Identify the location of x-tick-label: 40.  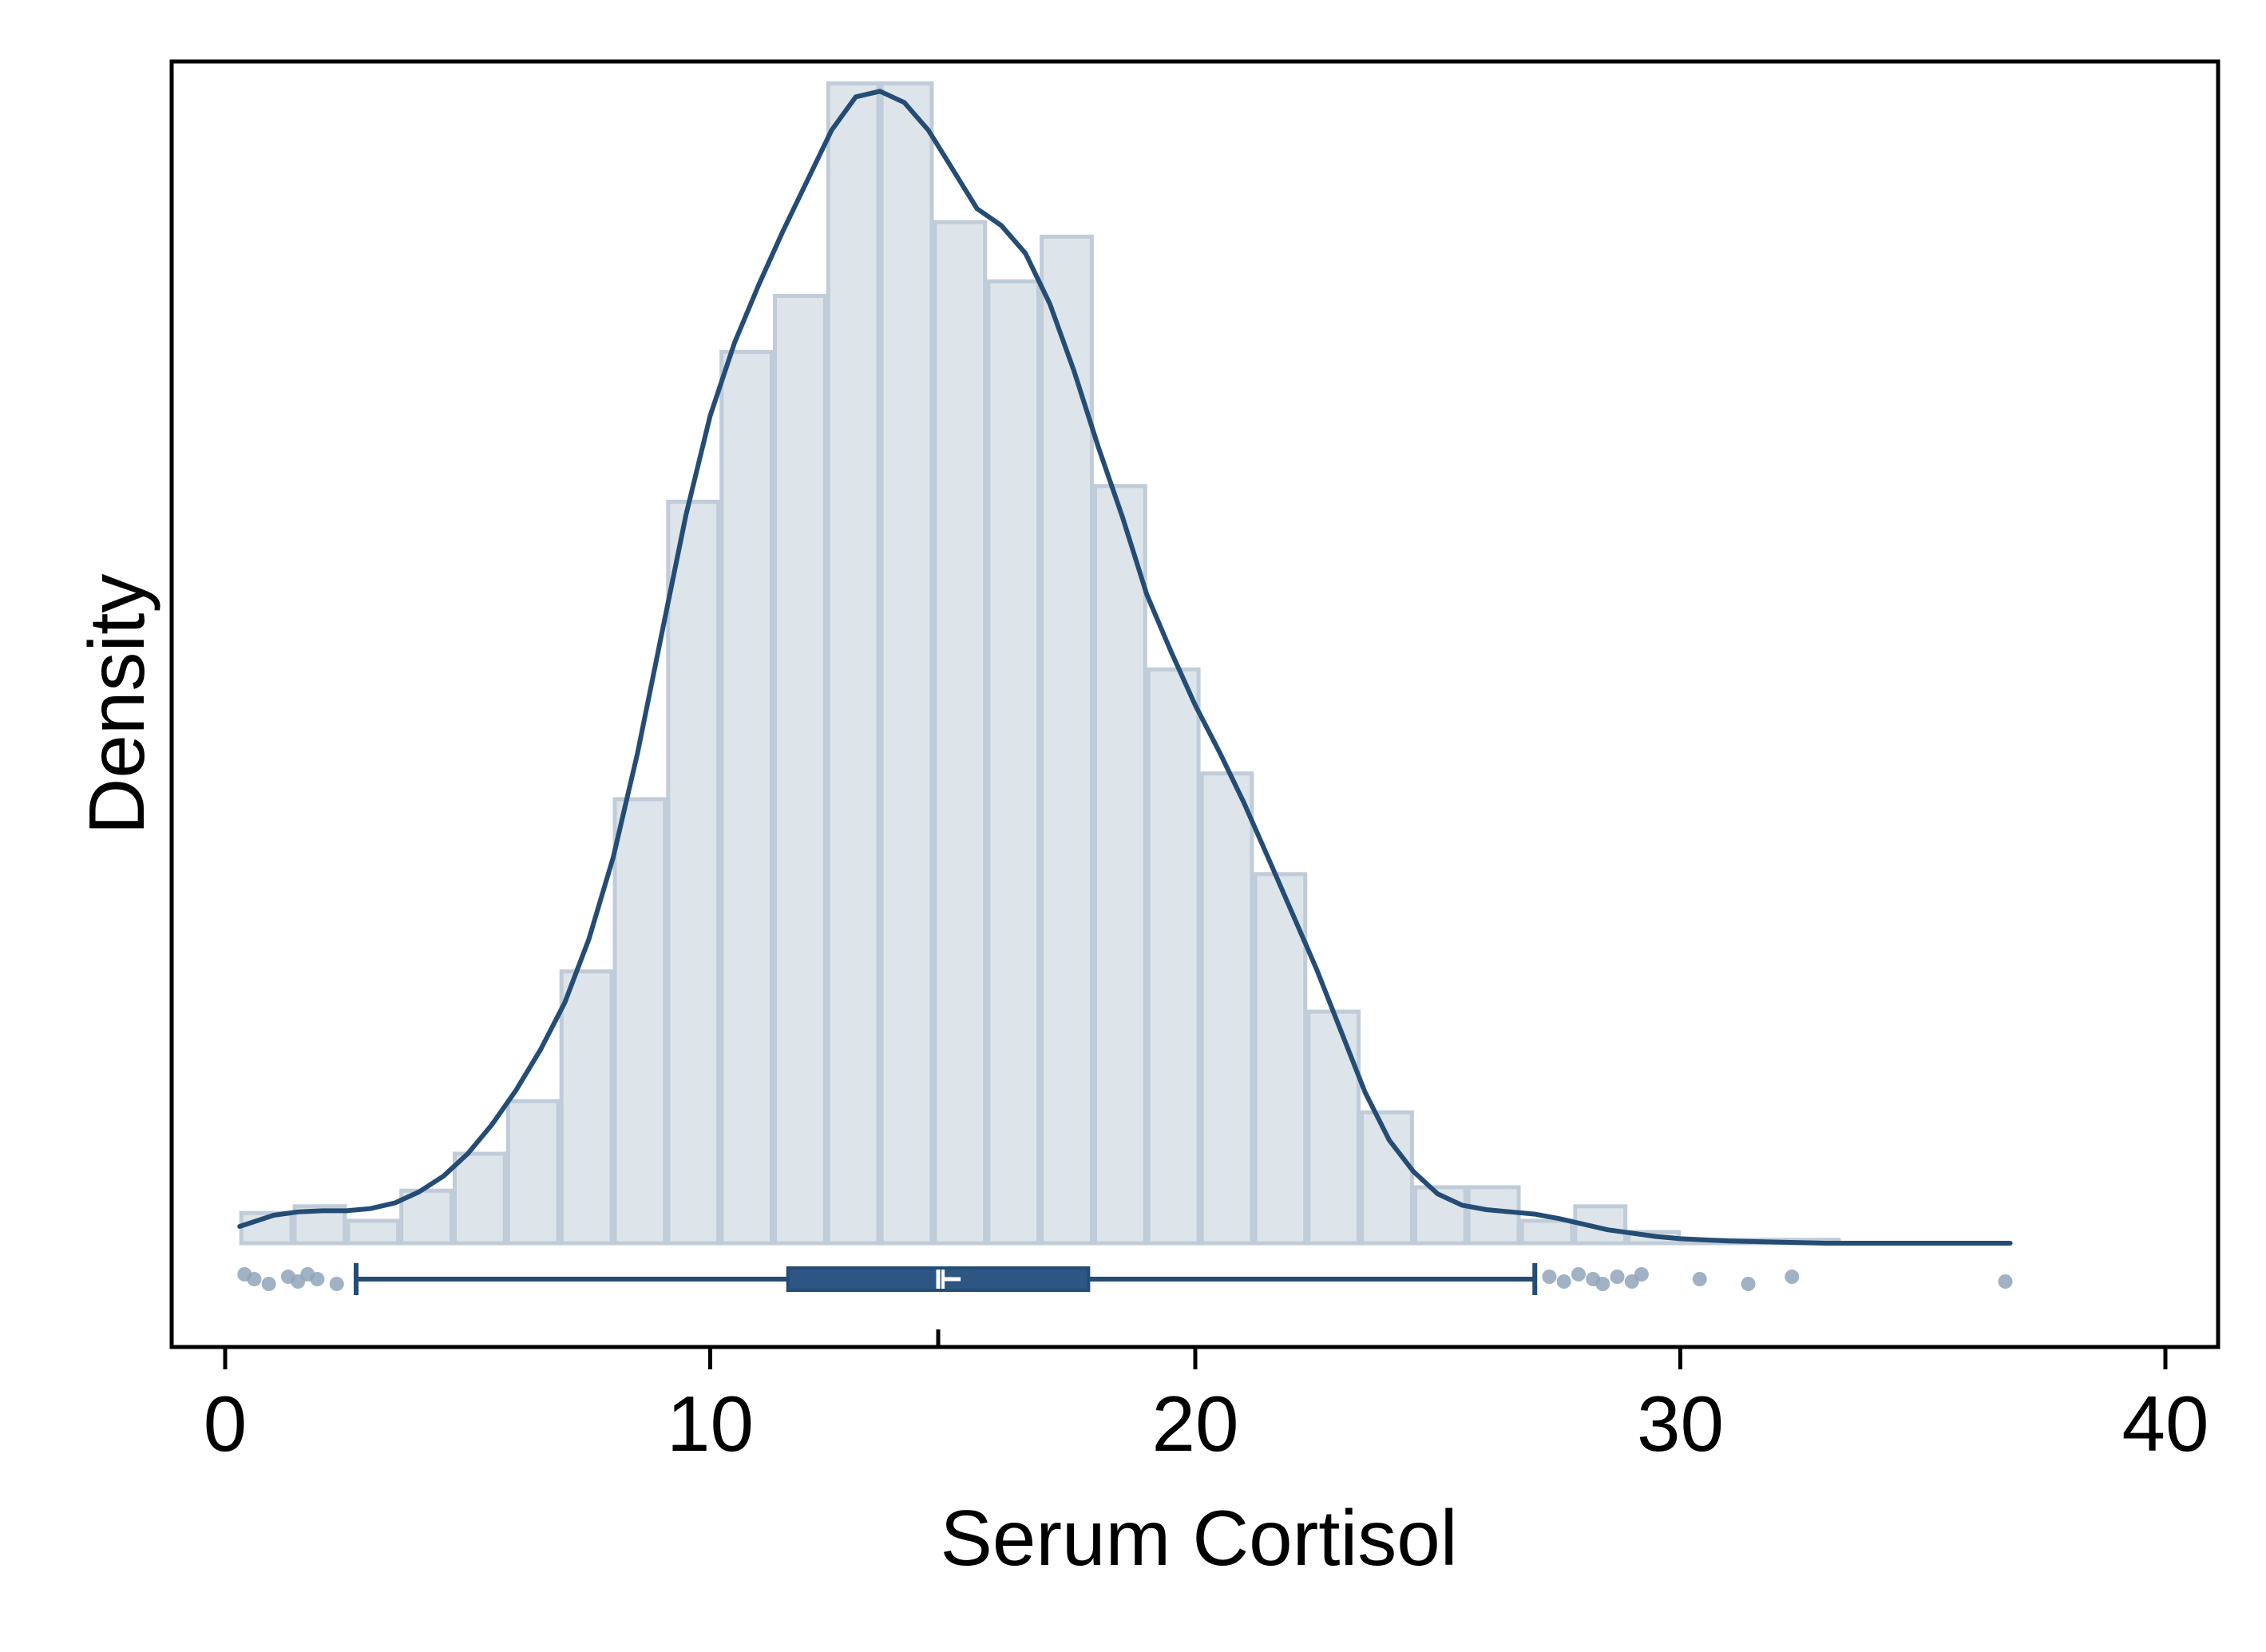
(2165, 1424).